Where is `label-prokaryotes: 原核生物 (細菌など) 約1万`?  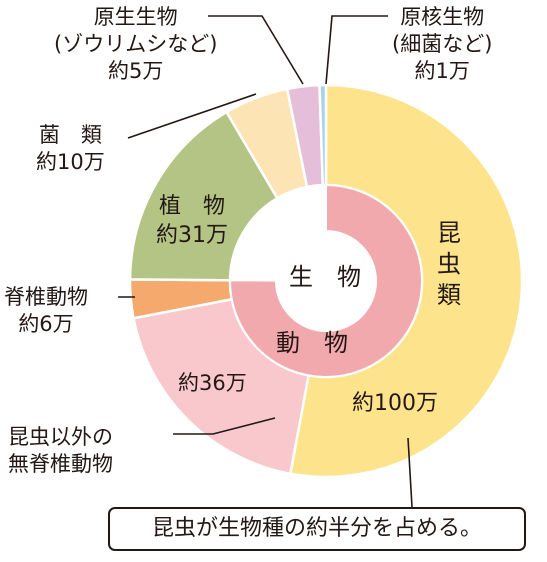 label-prokaryotes: 原核生物 (細菌など) 約1万 is located at coordinates (442, 44).